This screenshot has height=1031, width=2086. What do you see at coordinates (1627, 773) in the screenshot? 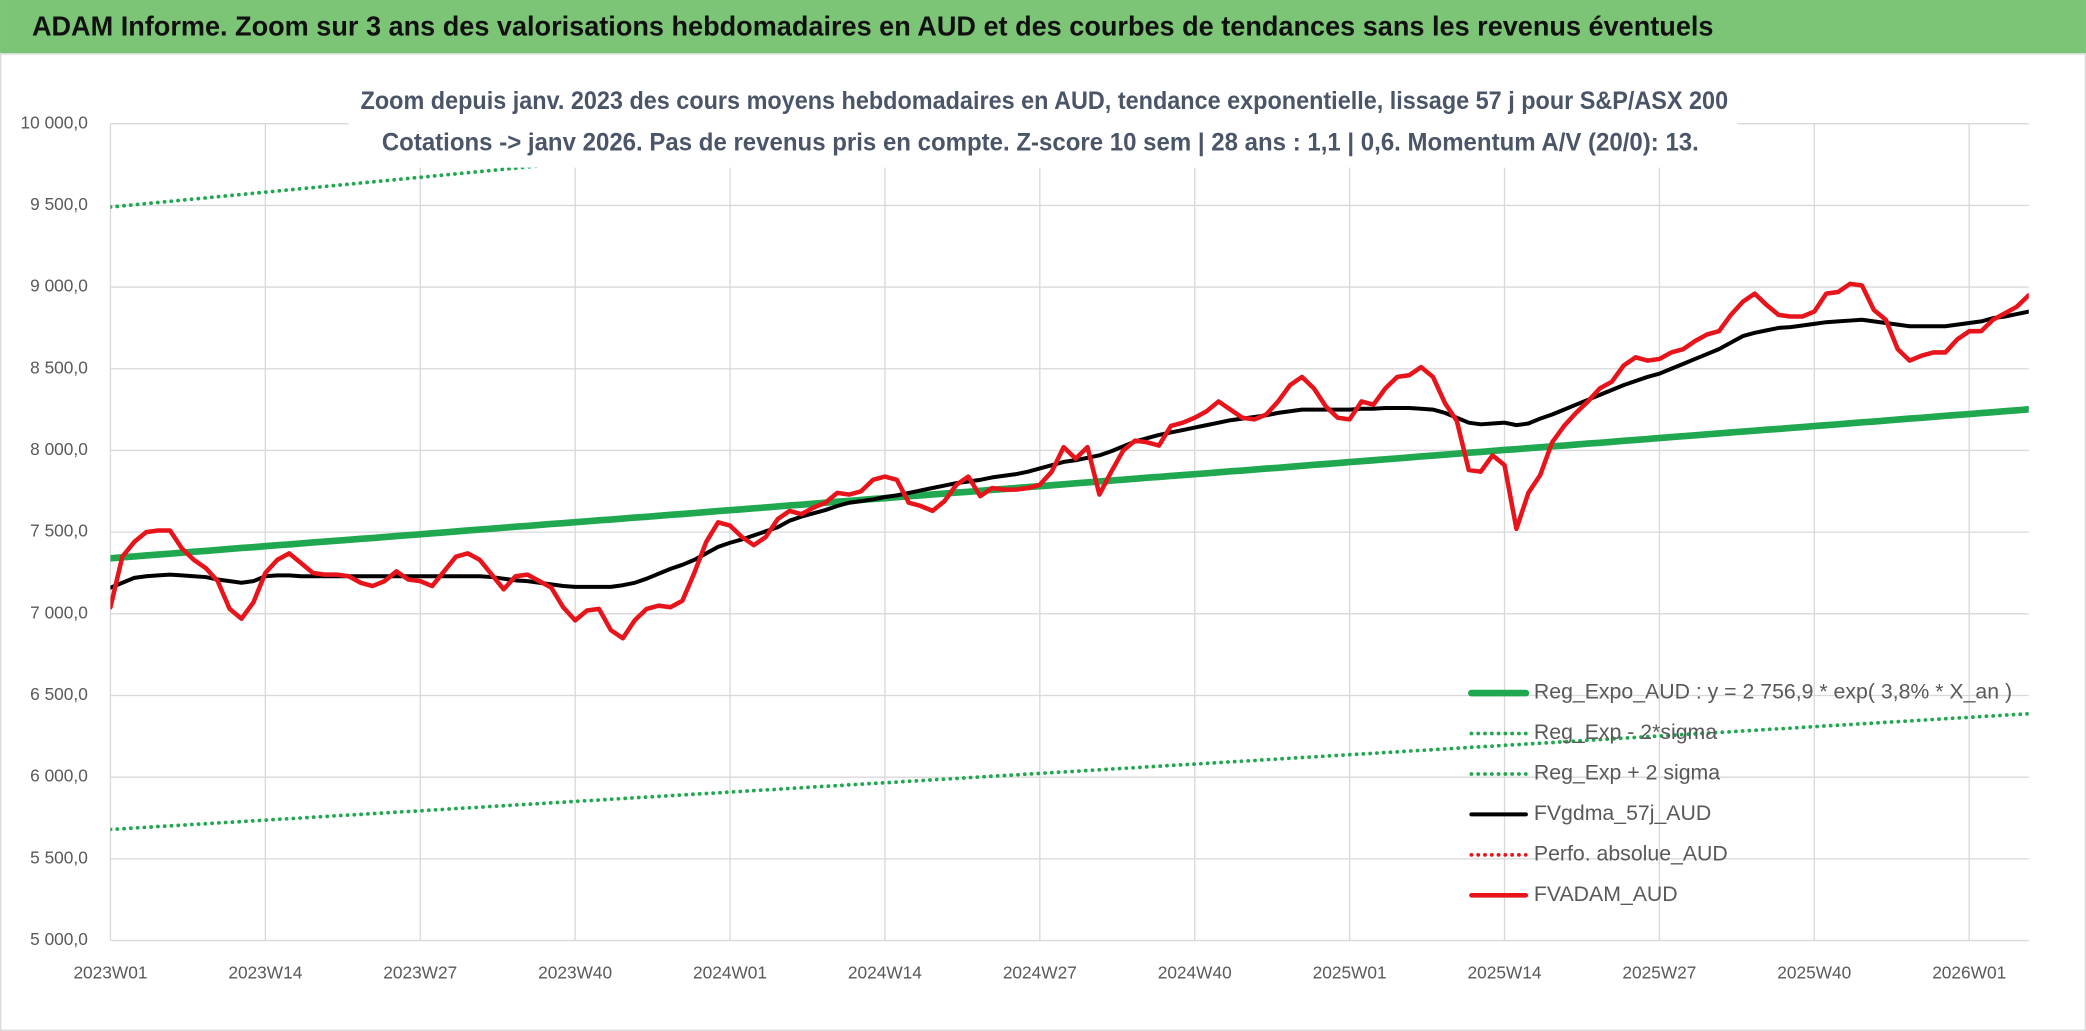
I see `legend-label: Reg_Exp + 2 sigma` at bounding box center [1627, 773].